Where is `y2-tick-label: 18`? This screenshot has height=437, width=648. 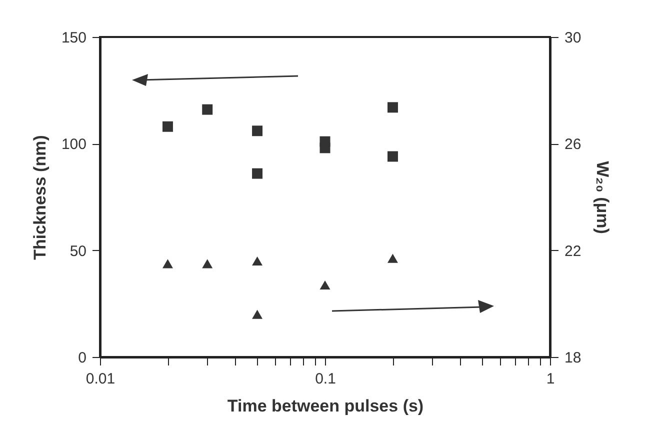
y2-tick-label: 18 is located at coordinates (573, 358).